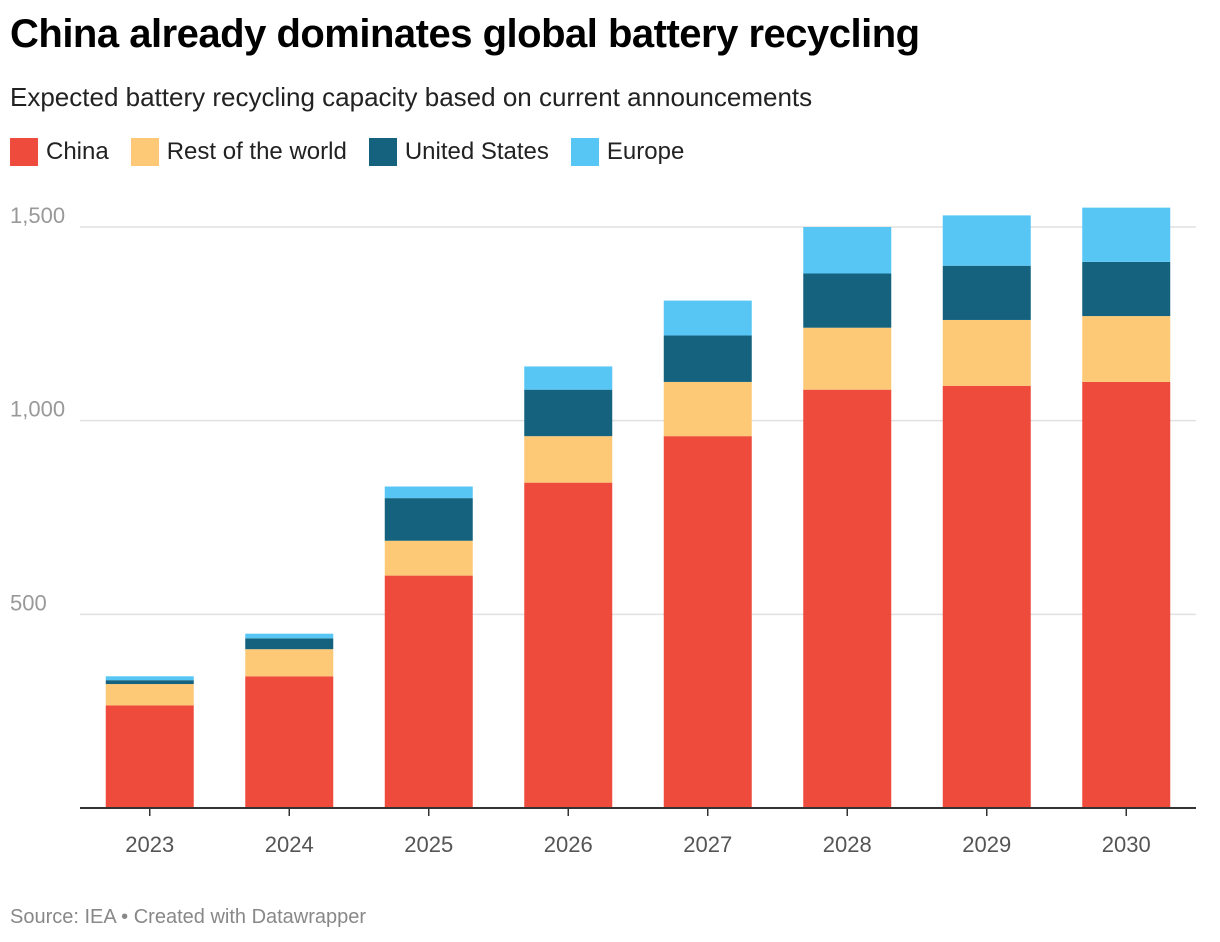 The image size is (1220, 942). I want to click on x-tick-label: 2028, so click(847, 844).